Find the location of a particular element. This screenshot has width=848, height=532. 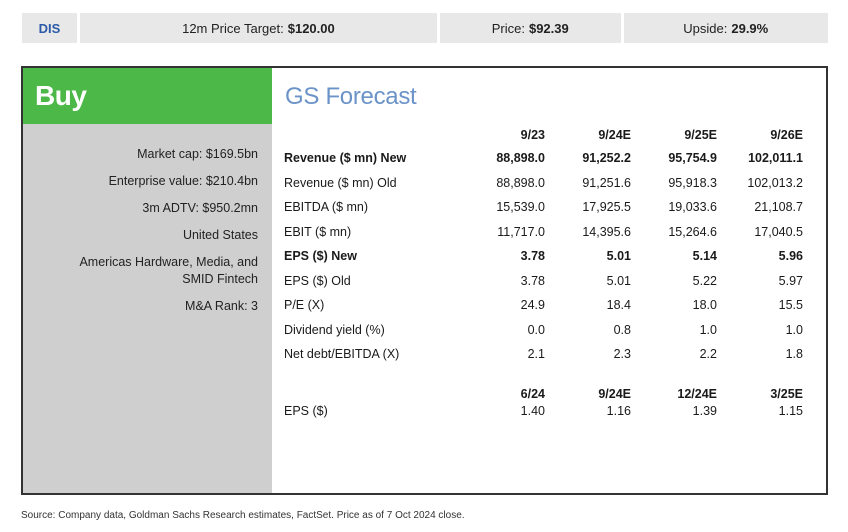

cell: 102,011.1 is located at coordinates (775, 158).